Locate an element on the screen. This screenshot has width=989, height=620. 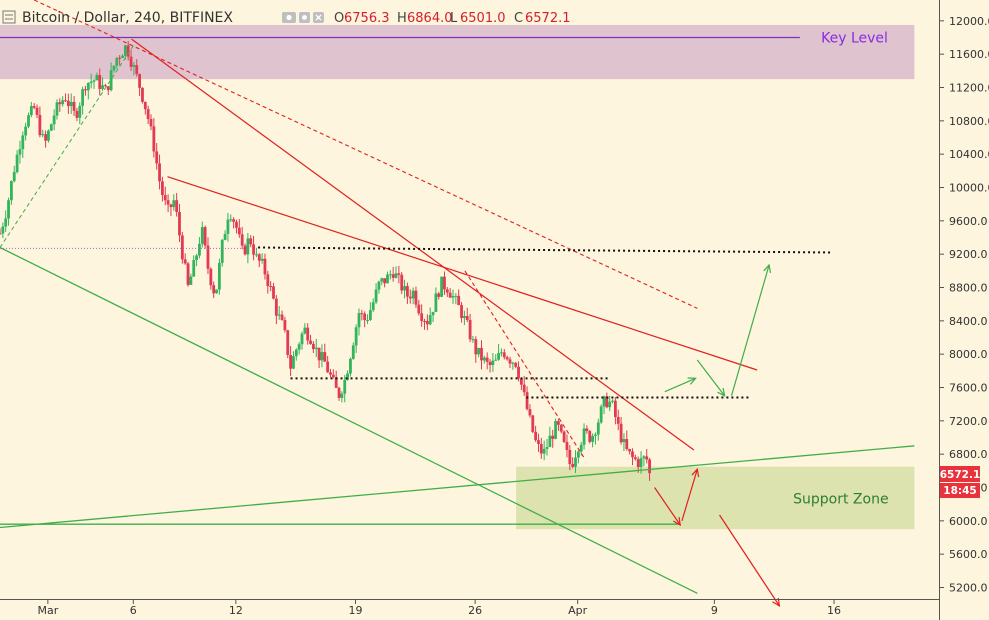
x-tick-label: 12 is located at coordinates (236, 610).